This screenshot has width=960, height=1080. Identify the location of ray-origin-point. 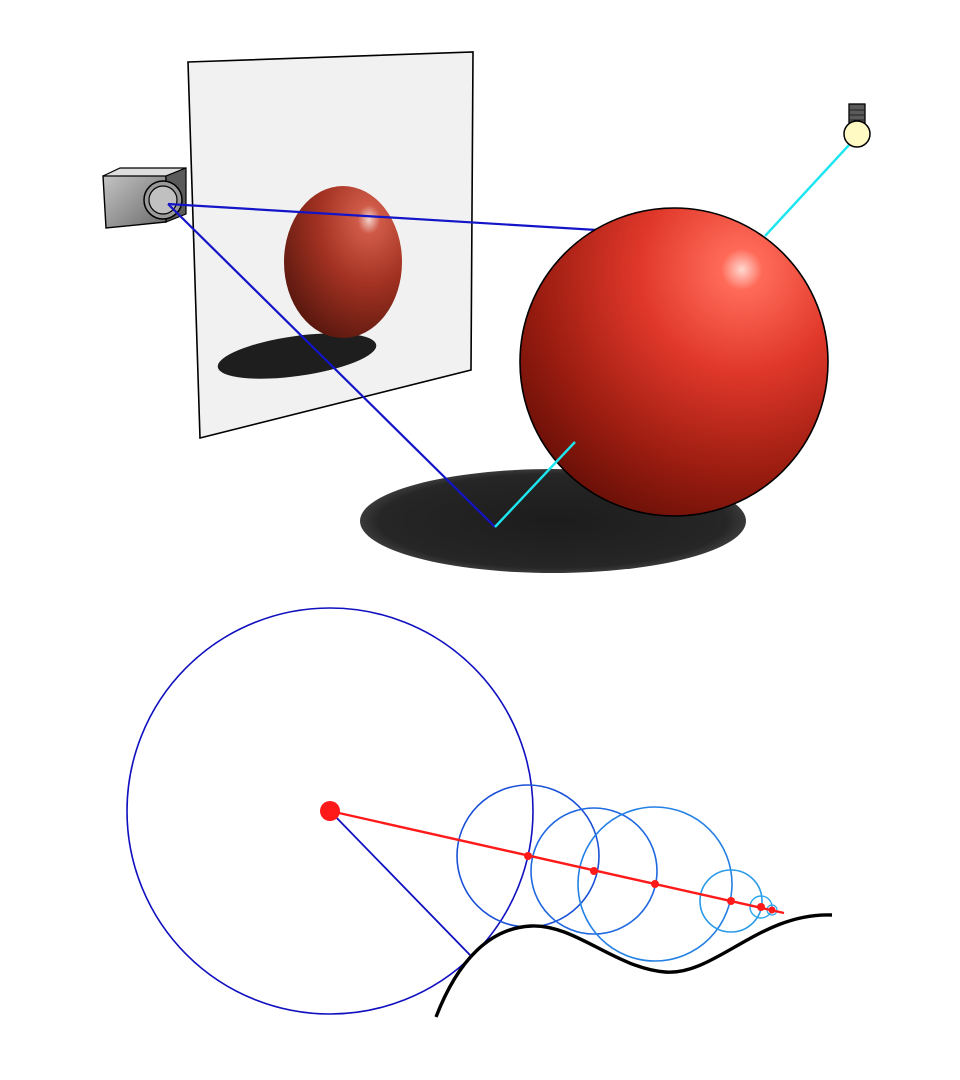
(330, 811).